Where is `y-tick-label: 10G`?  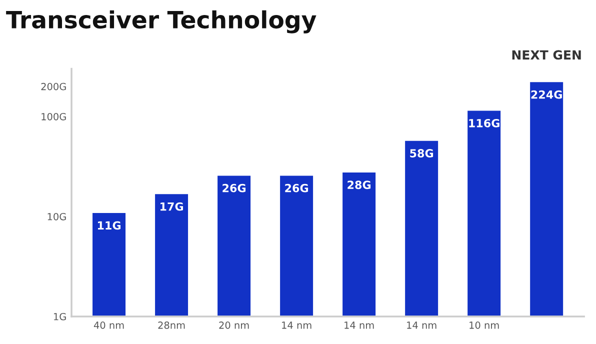 y-tick-label: 10G is located at coordinates (57, 216).